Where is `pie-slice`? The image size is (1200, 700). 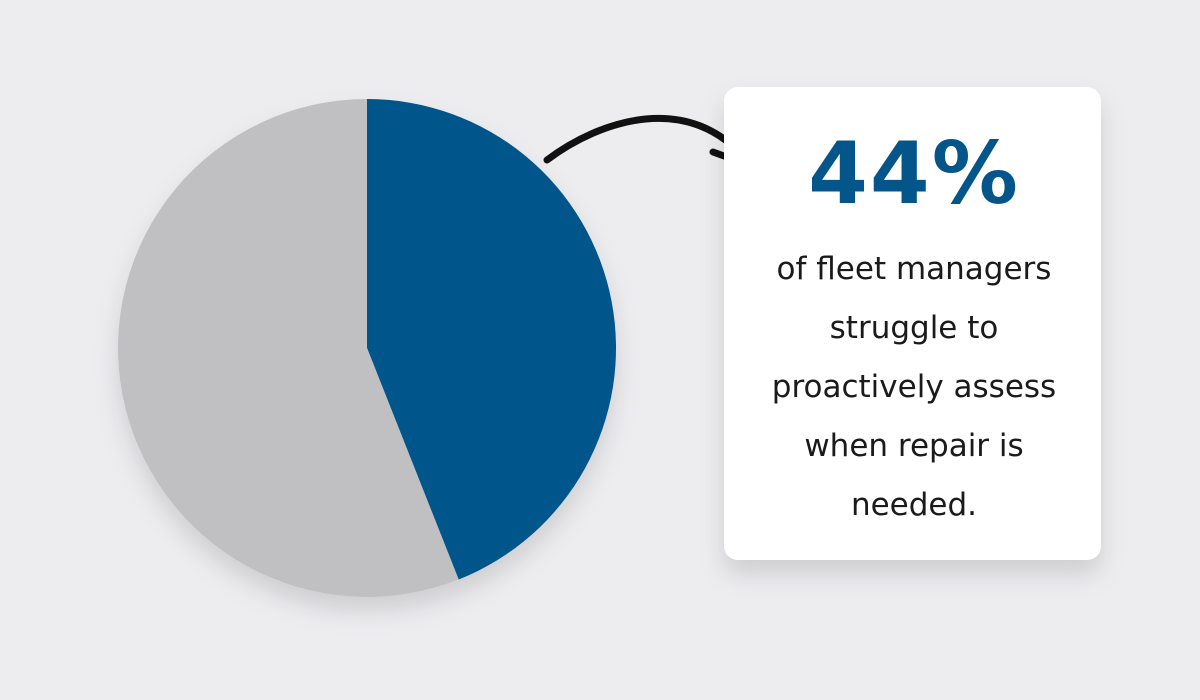
pie-slice is located at coordinates (491, 339).